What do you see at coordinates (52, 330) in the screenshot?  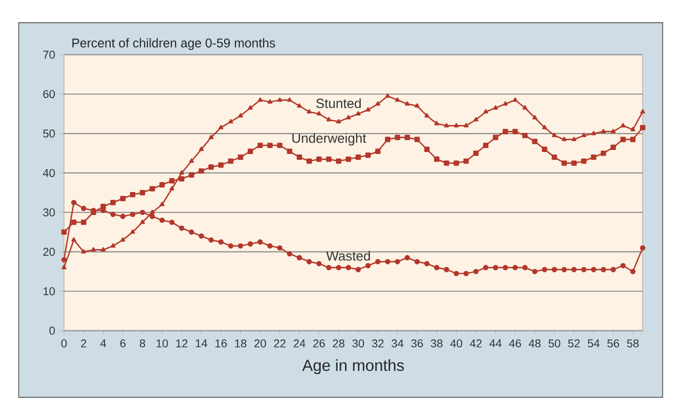 I see `y-tick-label: 0` at bounding box center [52, 330].